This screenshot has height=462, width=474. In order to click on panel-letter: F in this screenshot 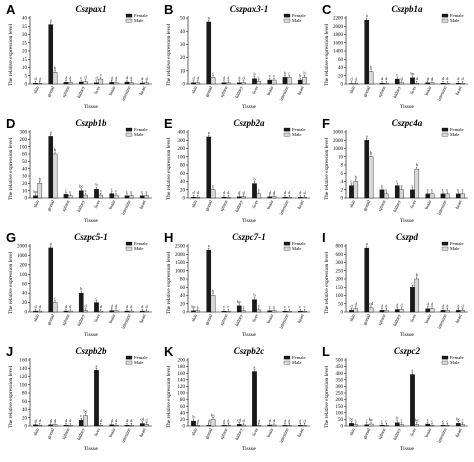, I will do `click(326, 123)`.